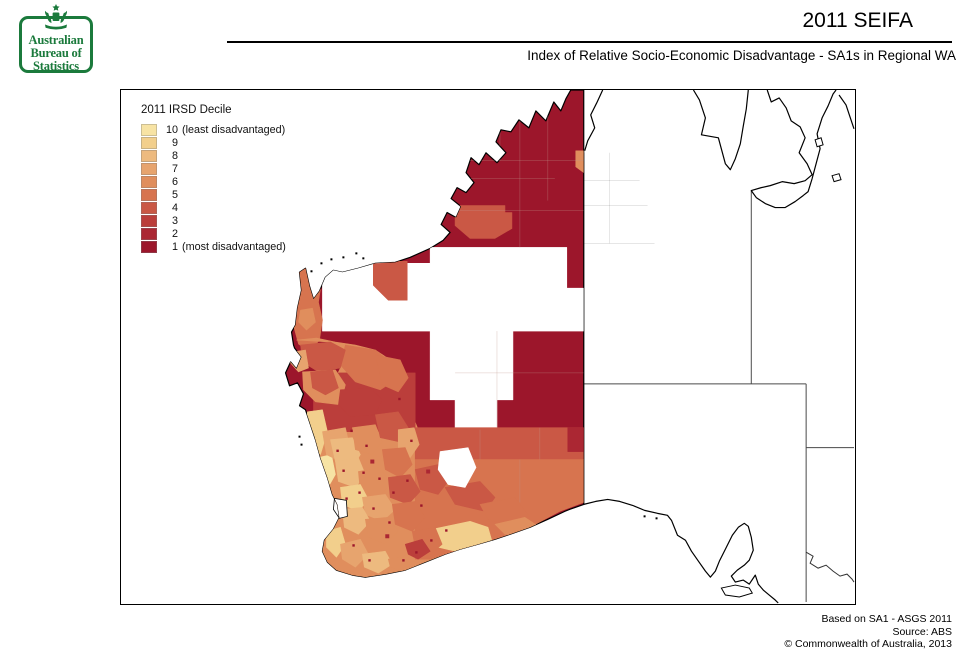 This screenshot has height=664, width=962. I want to click on legend-decile-number: 10, so click(171, 129).